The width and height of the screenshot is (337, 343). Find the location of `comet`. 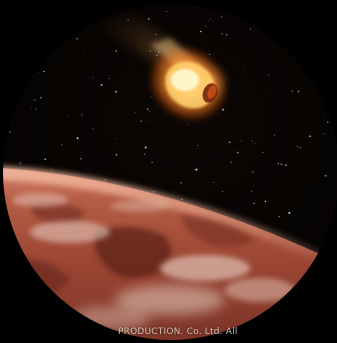

comet is located at coordinates (188, 84).